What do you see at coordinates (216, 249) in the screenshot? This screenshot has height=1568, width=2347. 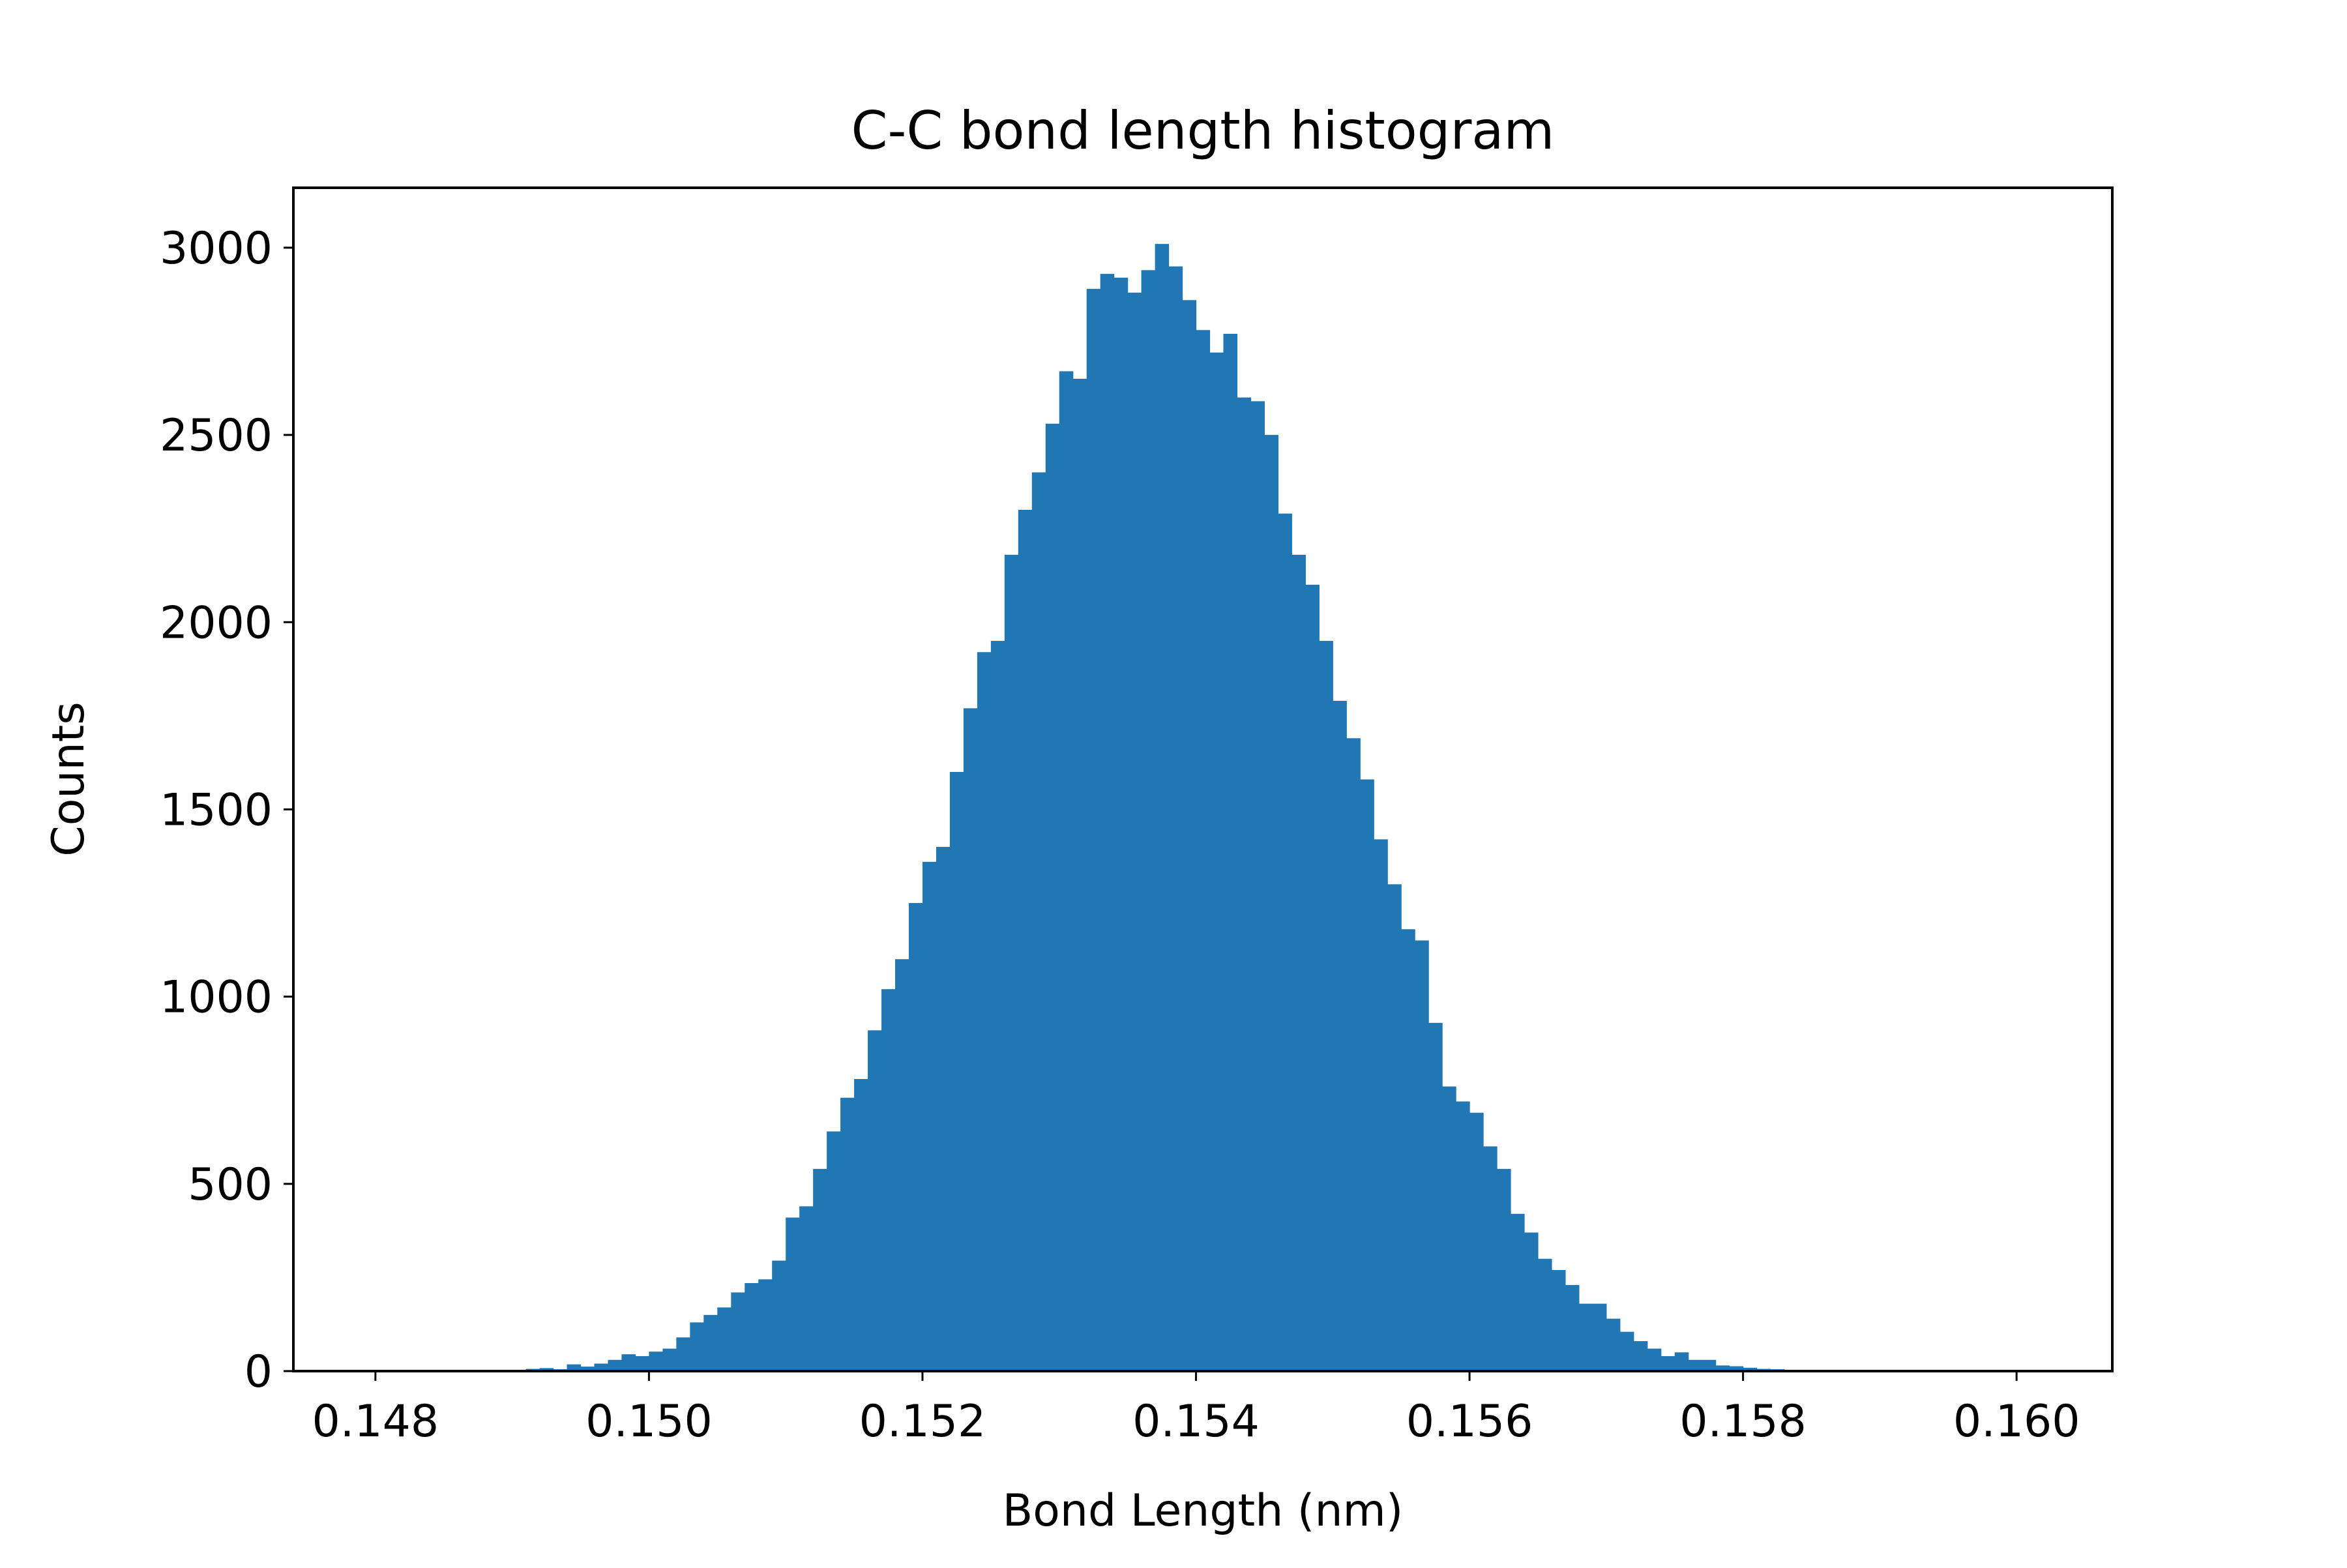 I see `y-tick-label: 3000` at bounding box center [216, 249].